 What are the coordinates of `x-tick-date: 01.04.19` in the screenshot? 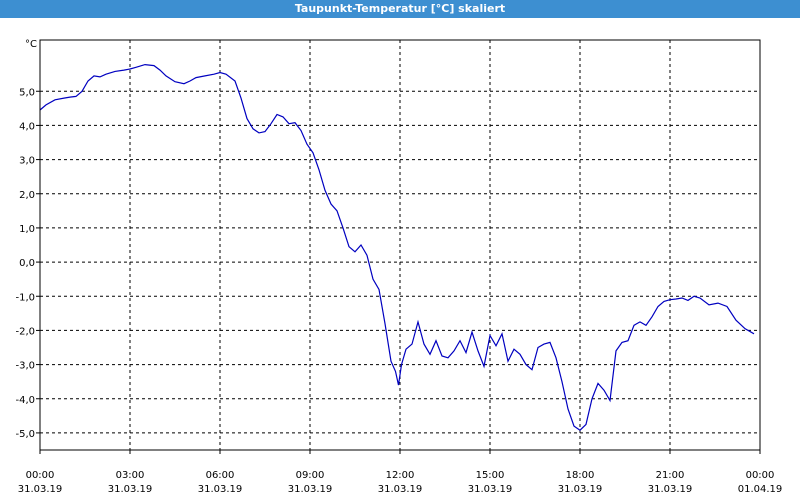 It's located at (760, 489).